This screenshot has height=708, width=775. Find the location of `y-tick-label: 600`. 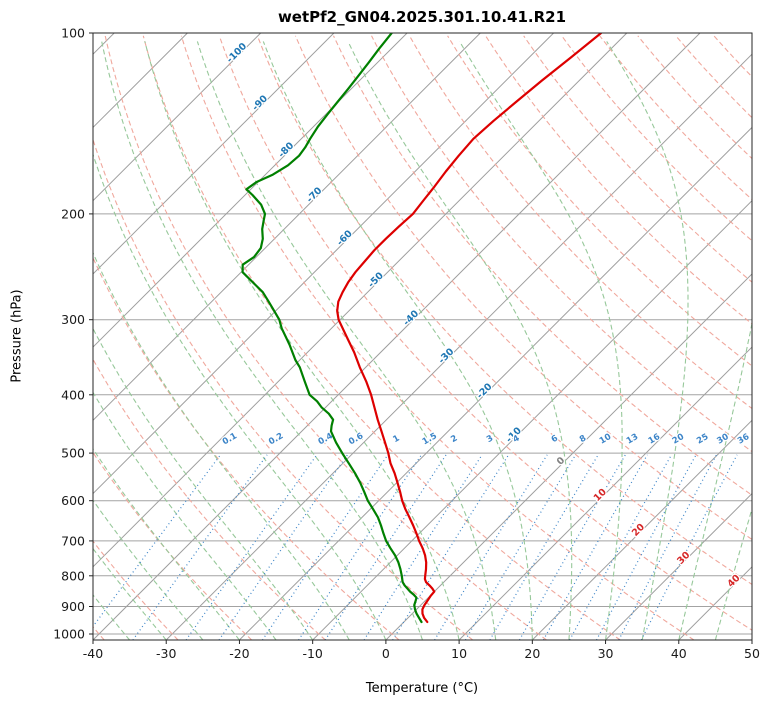

y-tick-label: 600 is located at coordinates (73, 500).